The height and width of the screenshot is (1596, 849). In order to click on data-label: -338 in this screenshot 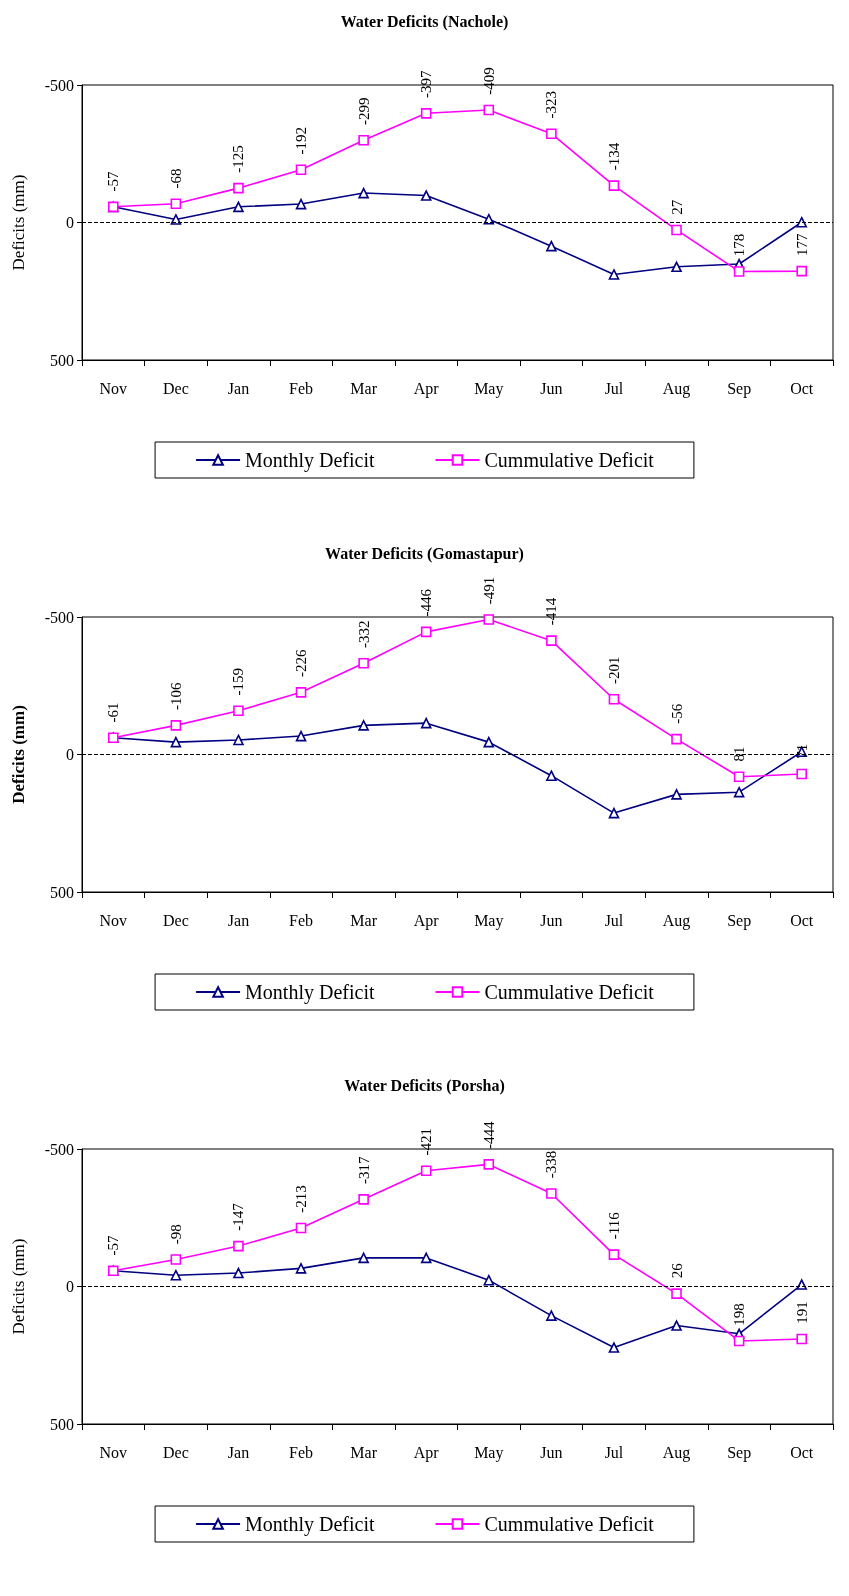, I will do `click(551, 1164)`.